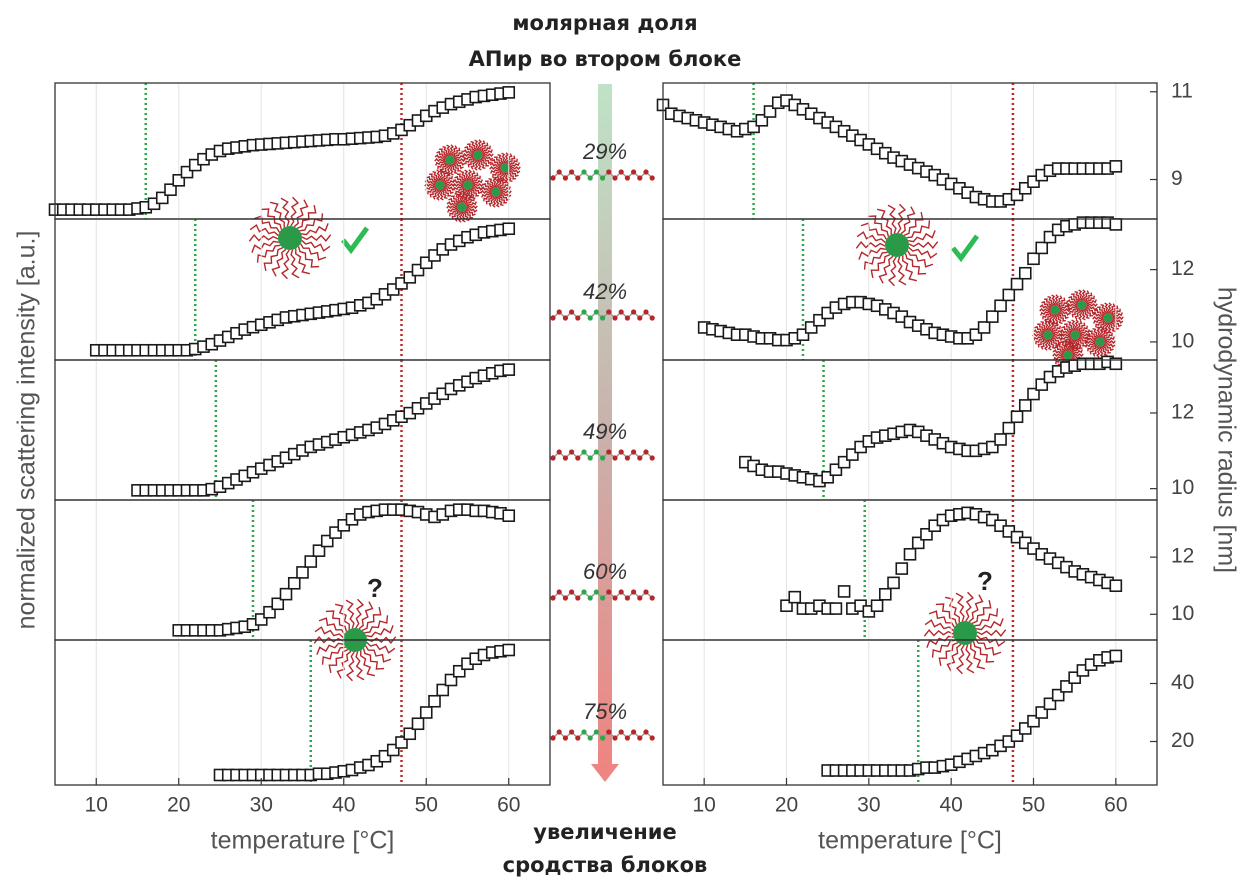  What do you see at coordinates (605, 291) in the screenshot?
I see `fraction-label: 42%` at bounding box center [605, 291].